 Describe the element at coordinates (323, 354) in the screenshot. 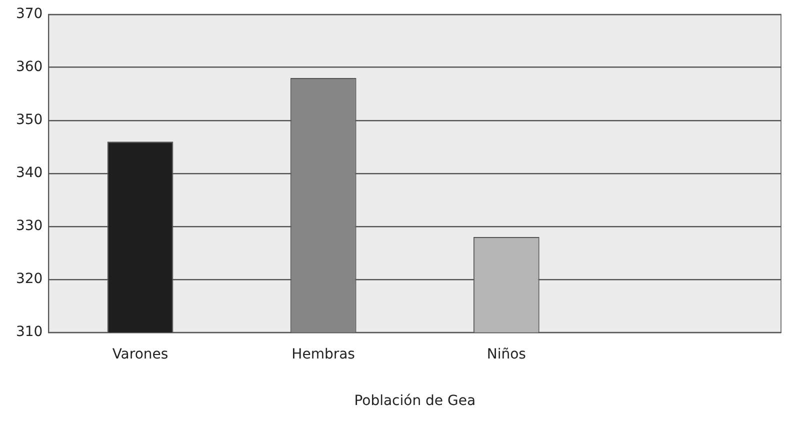

I see `x-tick-label: Hembras` at that location.